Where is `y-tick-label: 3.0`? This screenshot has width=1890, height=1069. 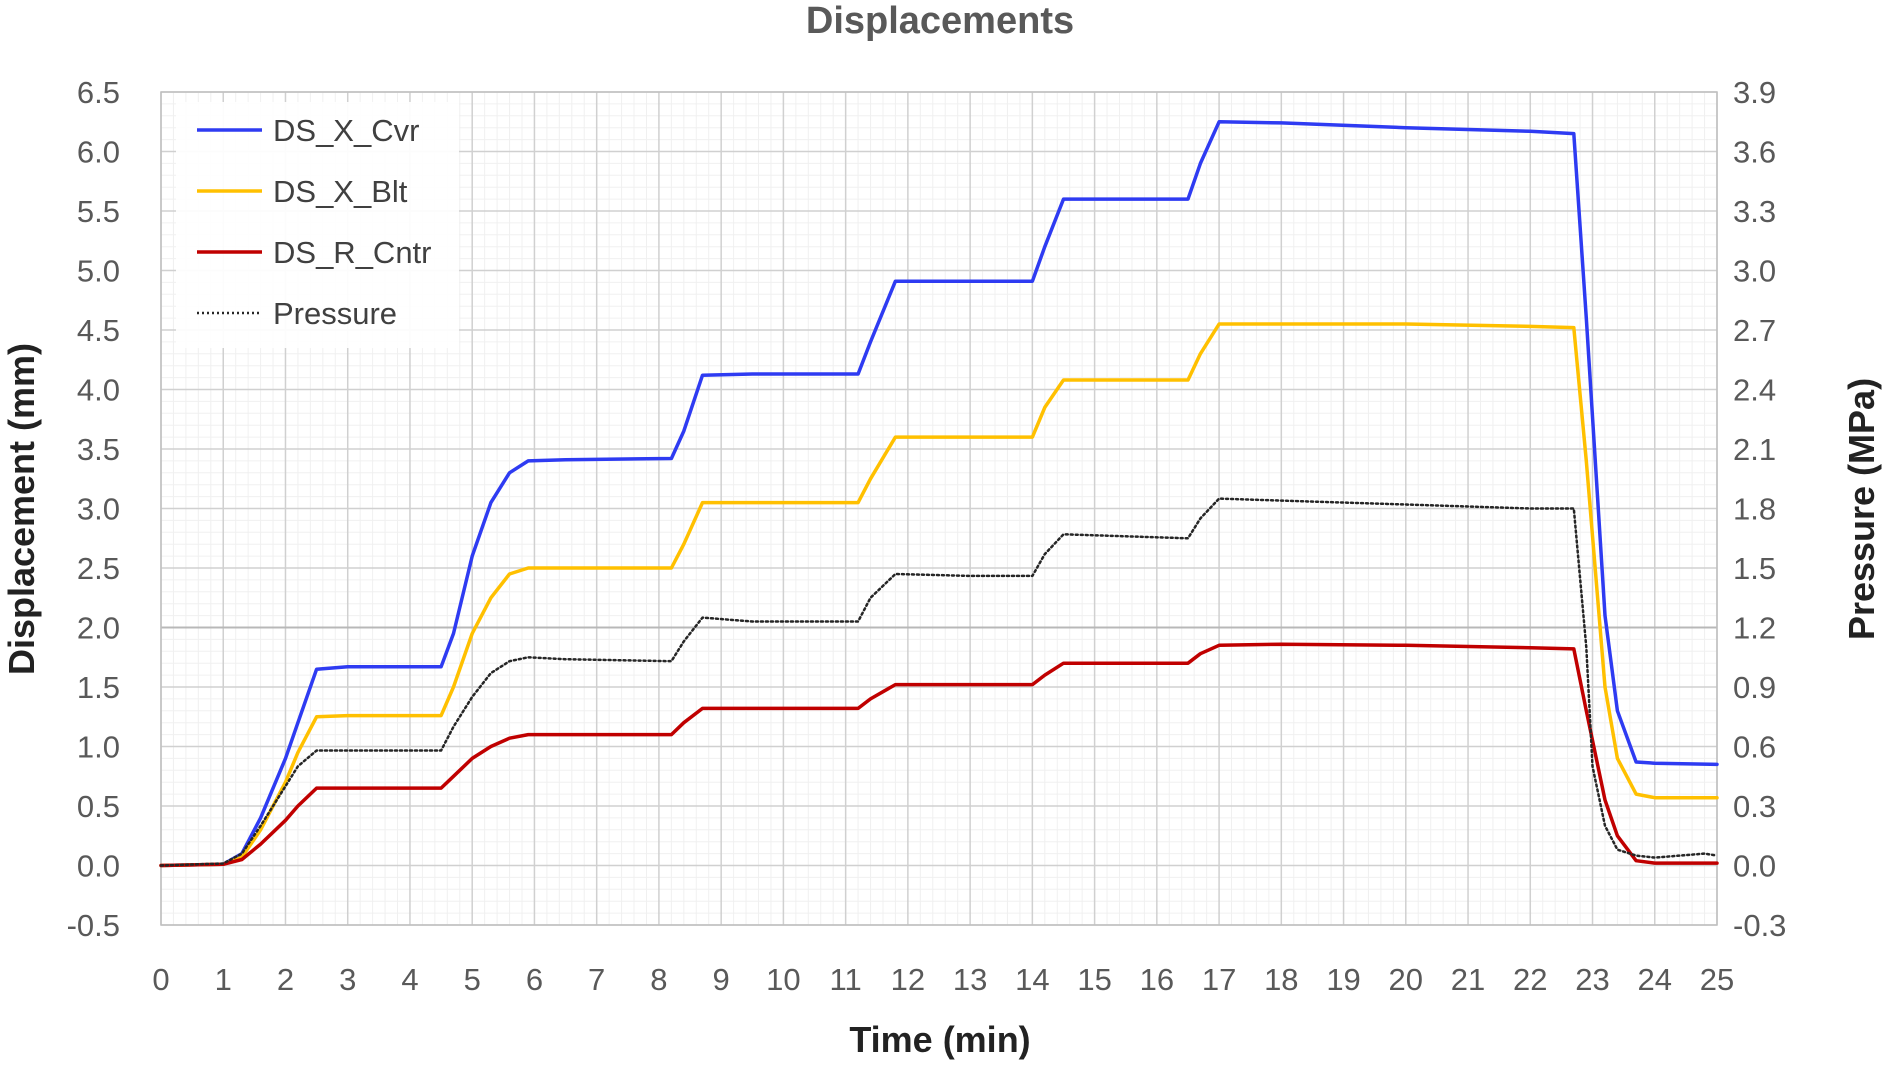
y-tick-label: 3.0 is located at coordinates (98, 509).